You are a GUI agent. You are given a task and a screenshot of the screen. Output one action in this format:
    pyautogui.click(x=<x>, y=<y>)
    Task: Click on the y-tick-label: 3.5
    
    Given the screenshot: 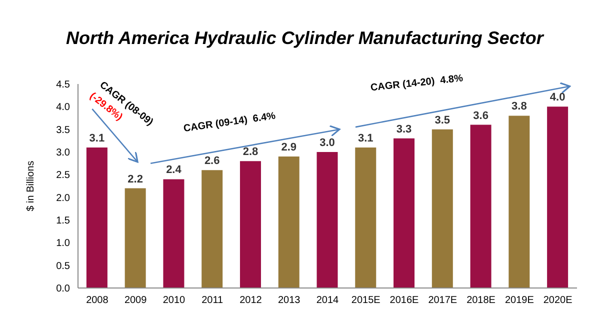 What is the action you would take?
    pyautogui.click(x=63, y=130)
    